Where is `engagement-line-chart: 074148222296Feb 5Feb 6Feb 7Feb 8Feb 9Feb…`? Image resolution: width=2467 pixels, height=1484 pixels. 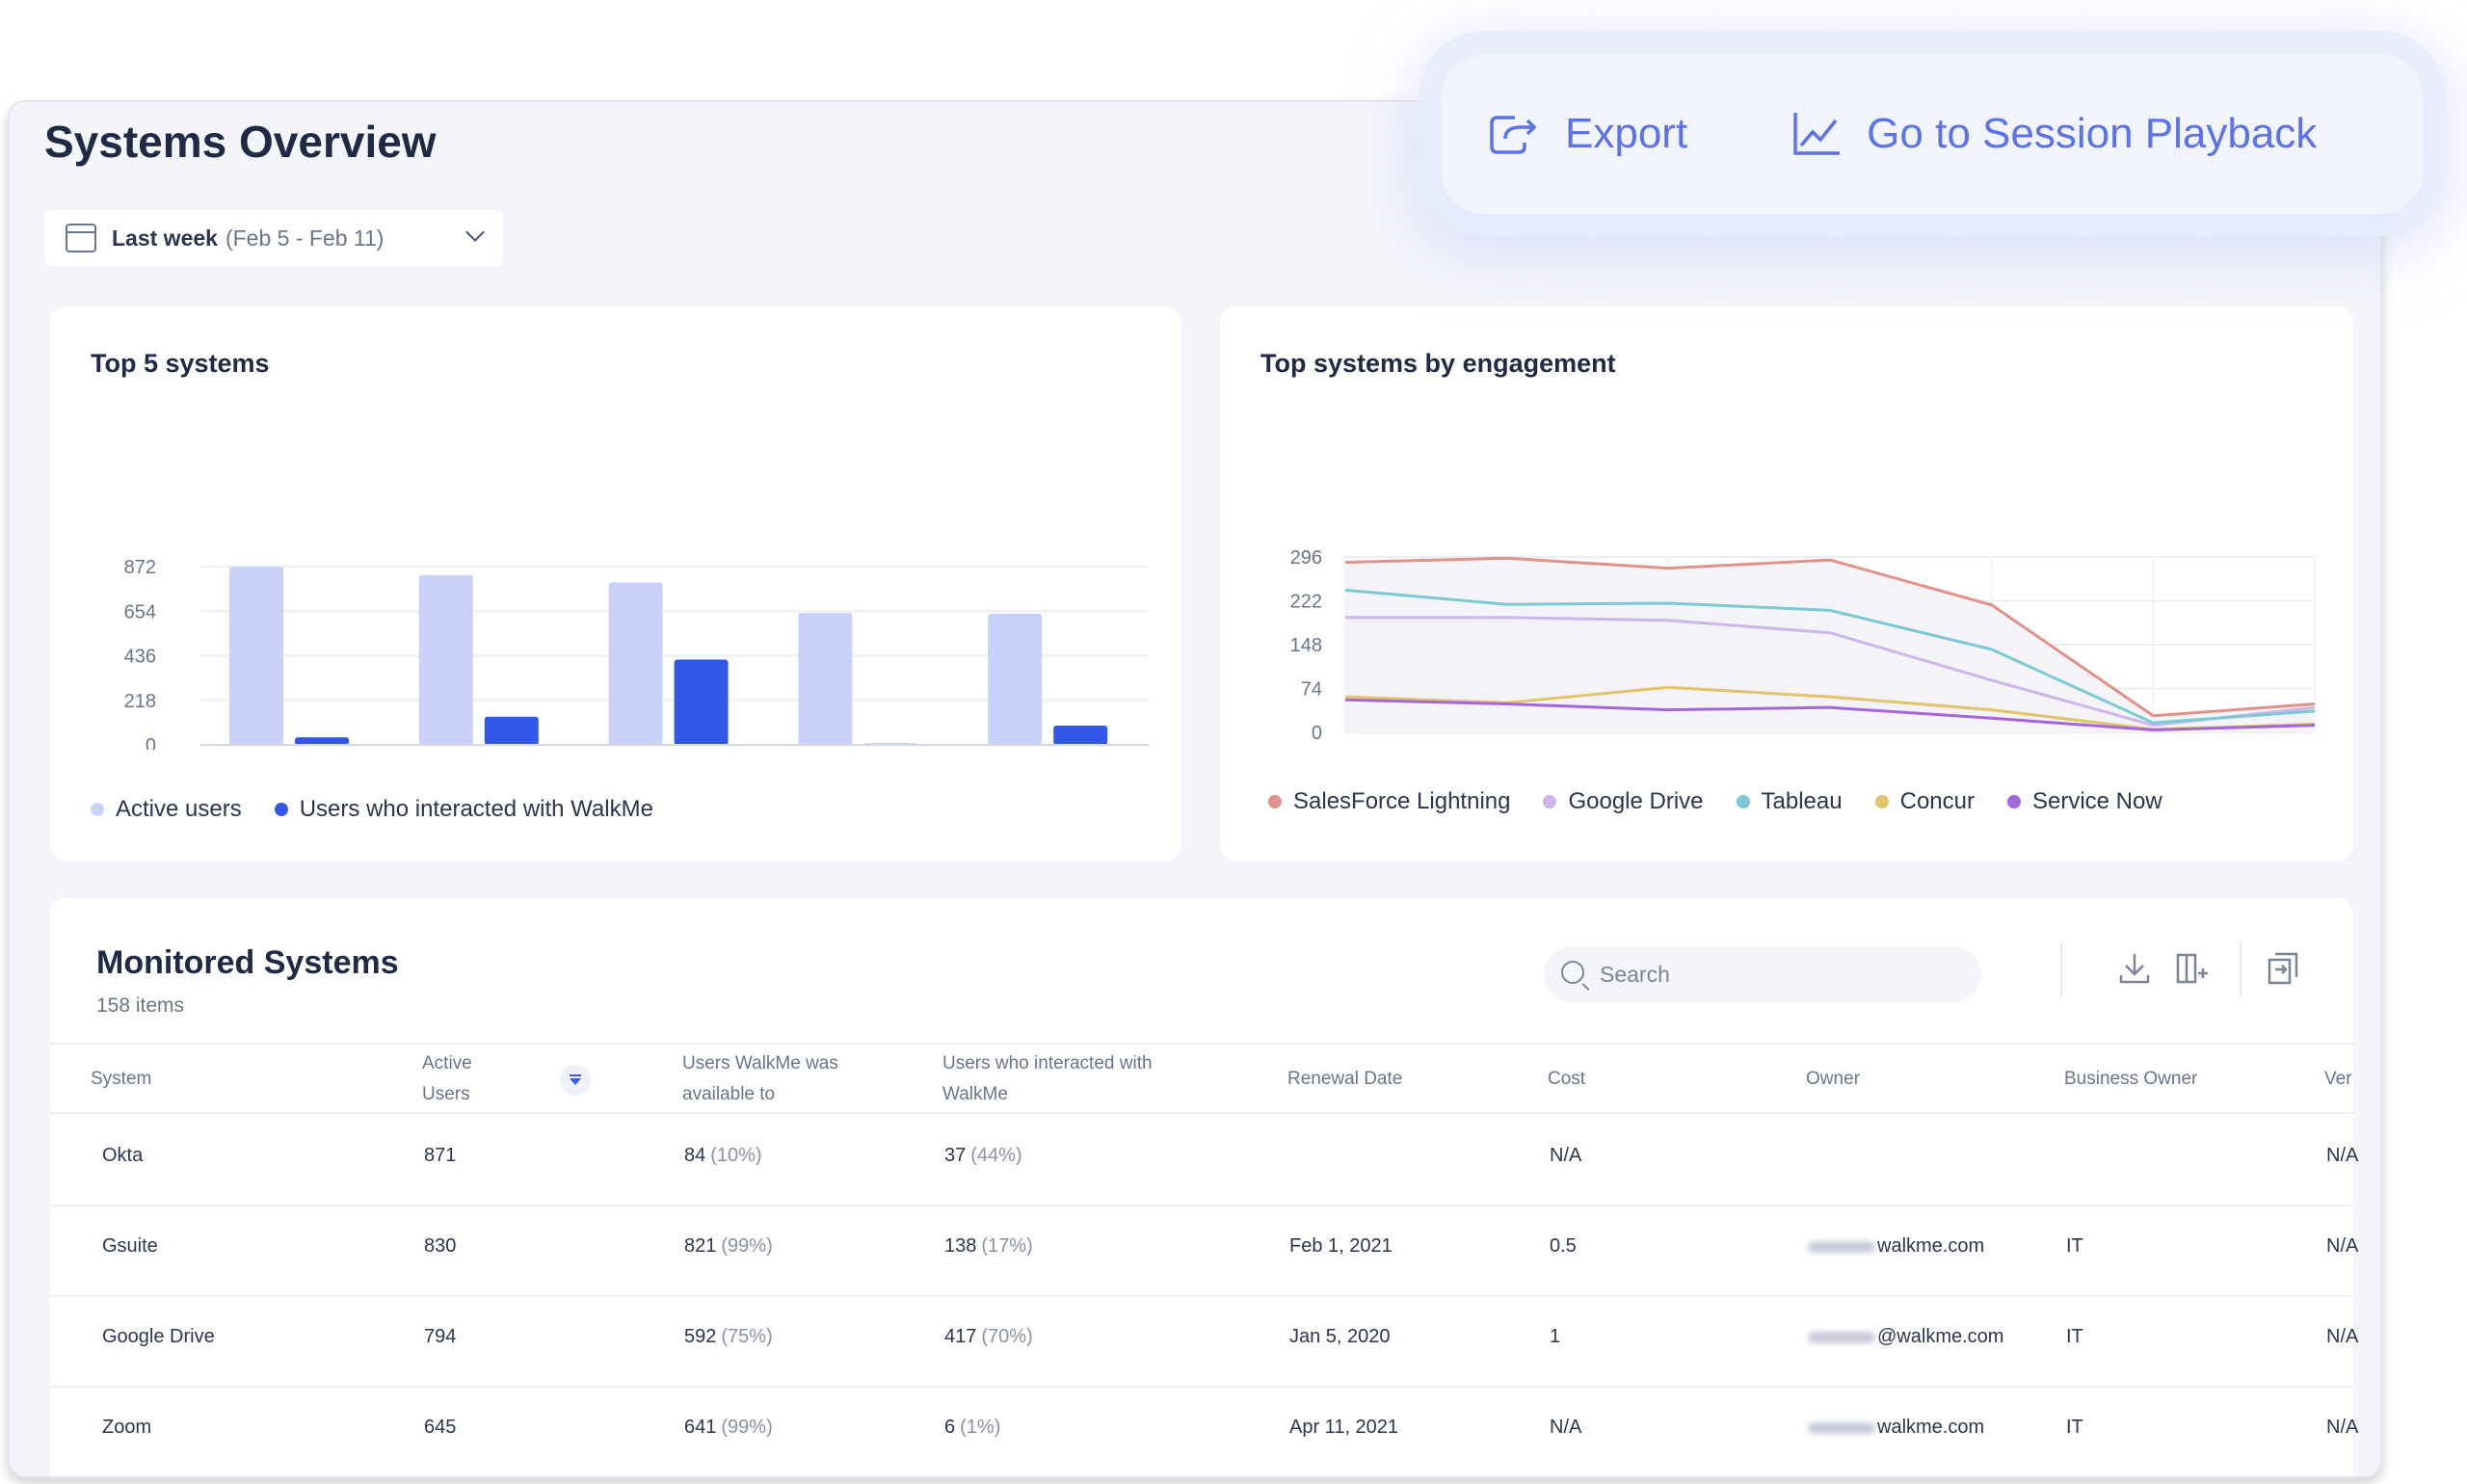
engagement-line-chart: 074148222296Feb 5Feb 6Feb 7Feb 8Feb 9Feb… is located at coordinates (1803, 645).